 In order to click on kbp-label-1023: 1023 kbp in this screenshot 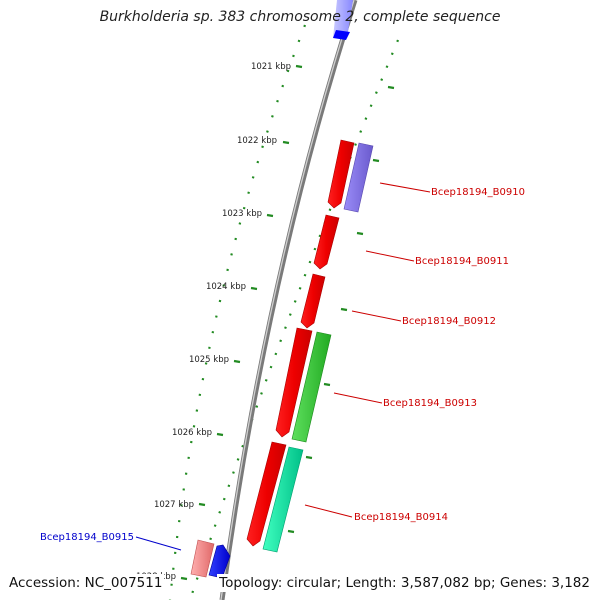, I will do `click(242, 214)`.